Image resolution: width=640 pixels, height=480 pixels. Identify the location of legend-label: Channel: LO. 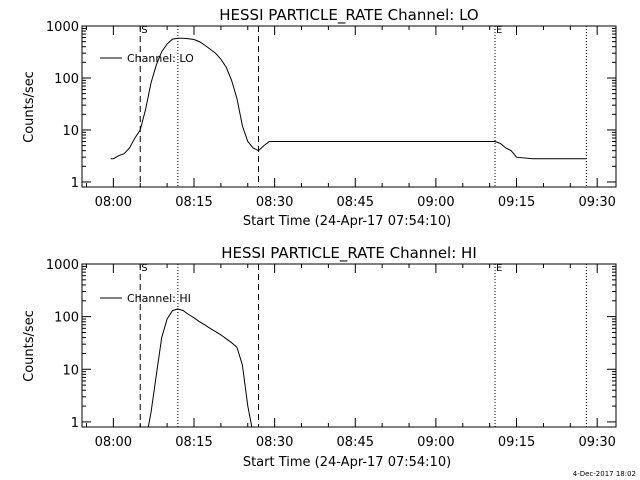
(160, 58).